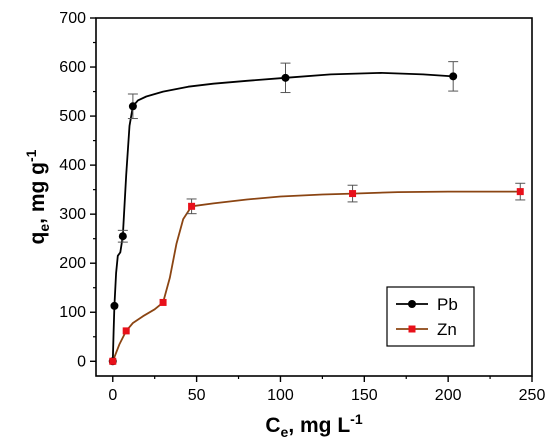 This screenshot has height=446, width=550. What do you see at coordinates (72, 312) in the screenshot?
I see `y-tick-label: 100` at bounding box center [72, 312].